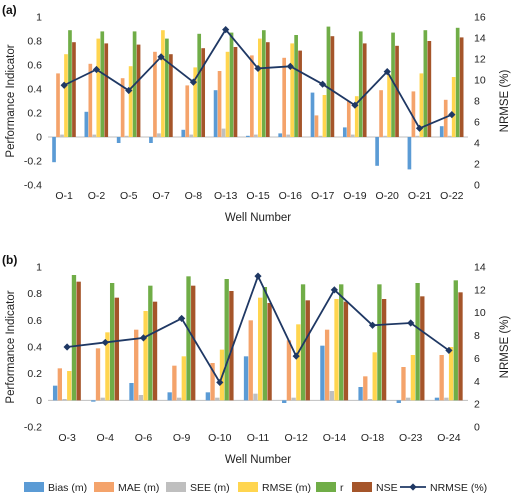 This screenshot has width=520, height=500. What do you see at coordinates (220, 438) in the screenshot?
I see `panel-2-x-tick-label: O-10` at bounding box center [220, 438].